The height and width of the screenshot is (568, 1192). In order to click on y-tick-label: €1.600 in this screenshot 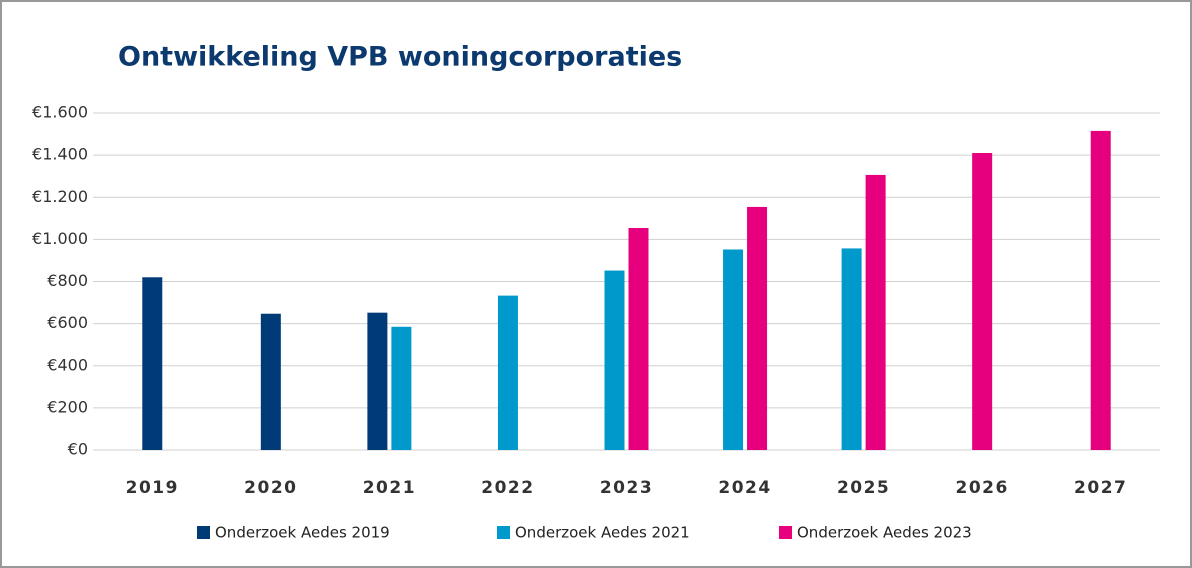, I will do `click(60, 112)`.